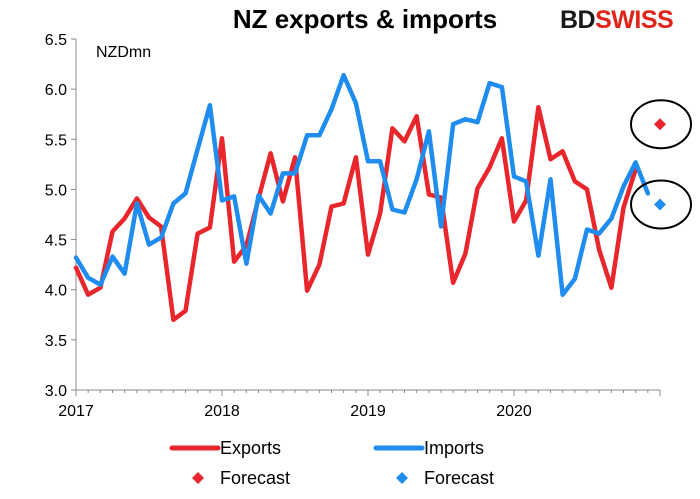 The width and height of the screenshot is (700, 499). Describe the element at coordinates (56, 140) in the screenshot. I see `y-tick-label: 5.5` at that location.